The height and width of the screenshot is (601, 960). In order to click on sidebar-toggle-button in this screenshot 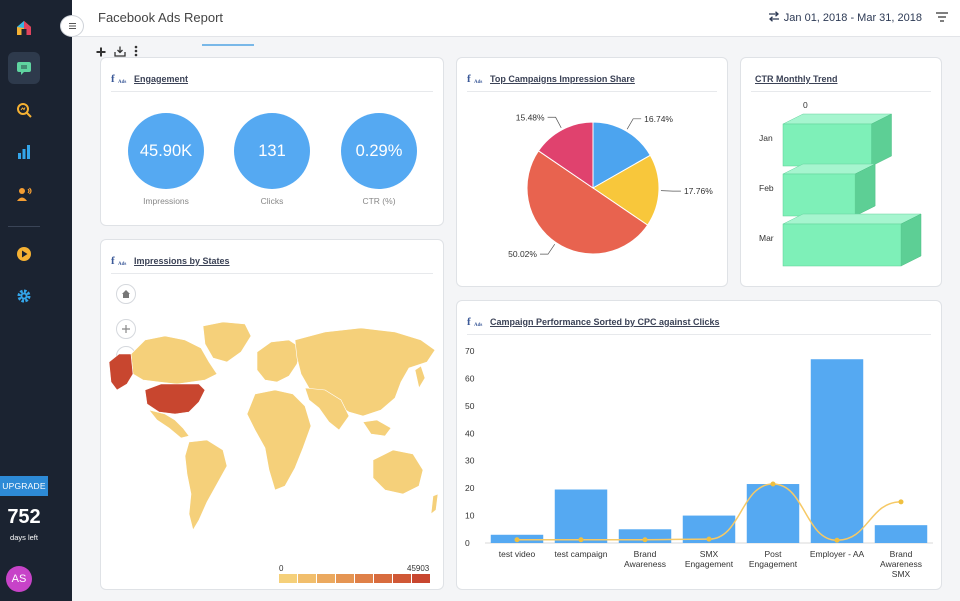, I will do `click(72, 26)`.